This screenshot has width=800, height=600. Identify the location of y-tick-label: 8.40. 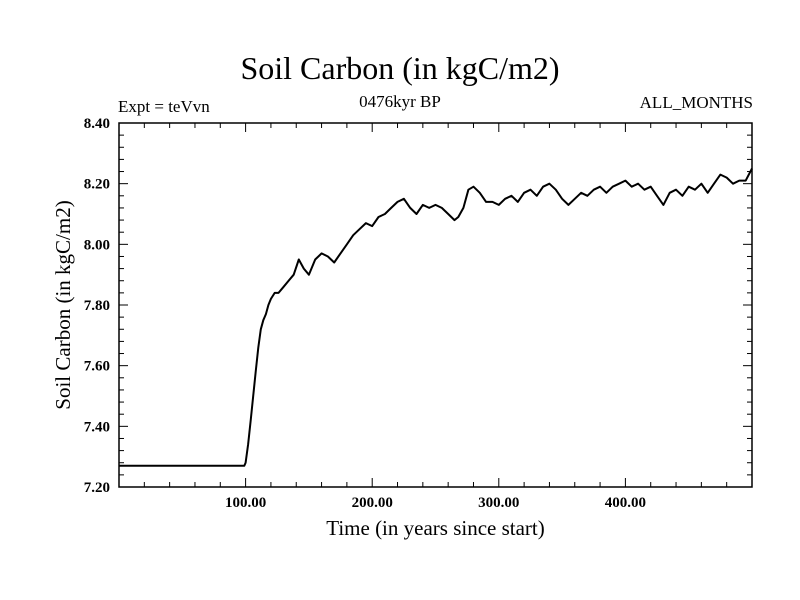
(97, 124).